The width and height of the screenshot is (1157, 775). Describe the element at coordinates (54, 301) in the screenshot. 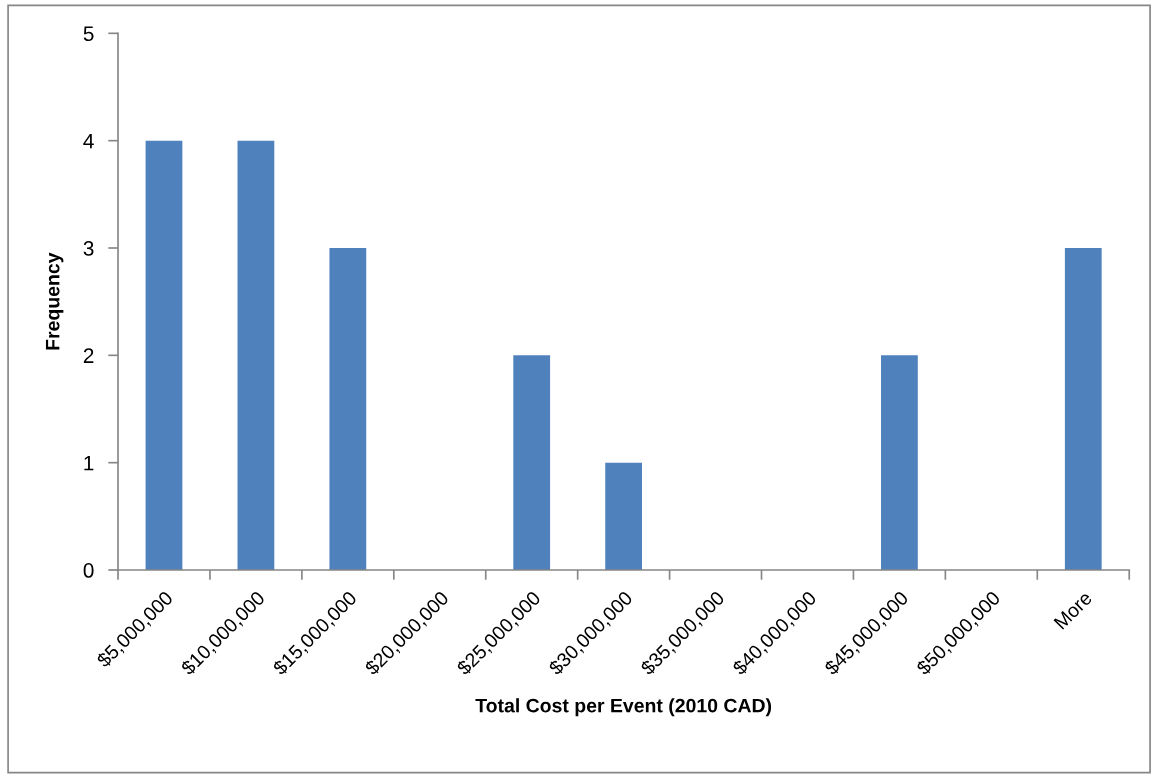

I see `y-axis-title: Frequency` at that location.